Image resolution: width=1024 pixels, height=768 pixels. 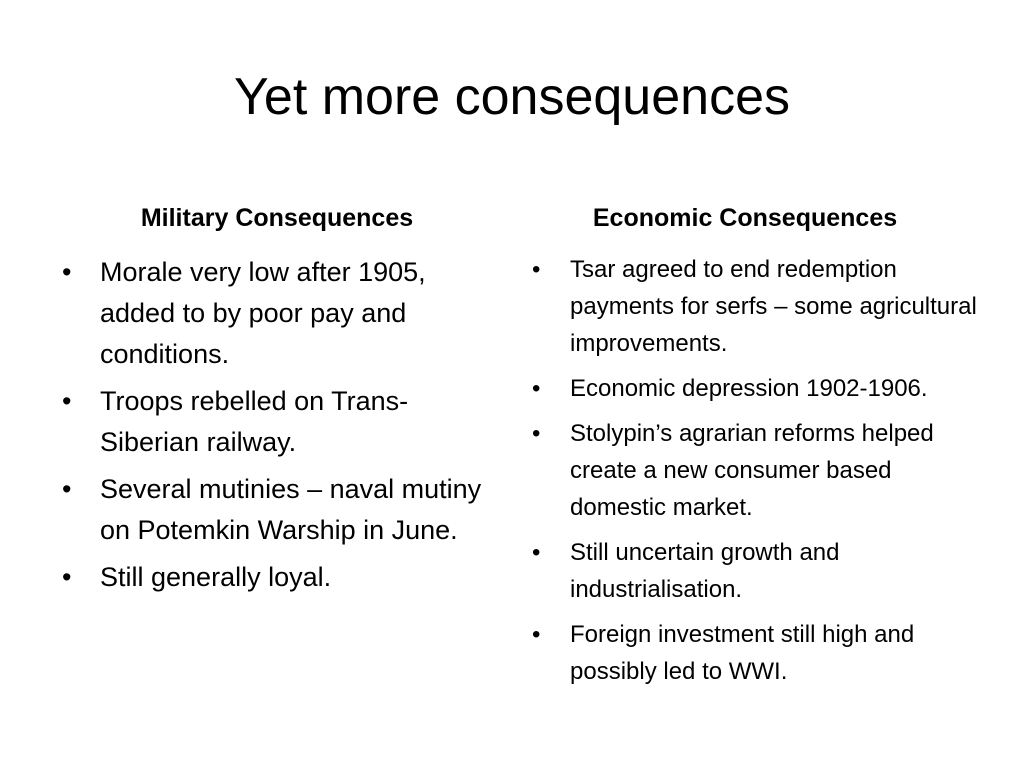 What do you see at coordinates (511, 97) in the screenshot?
I see `slide-title: Yet more consequences` at bounding box center [511, 97].